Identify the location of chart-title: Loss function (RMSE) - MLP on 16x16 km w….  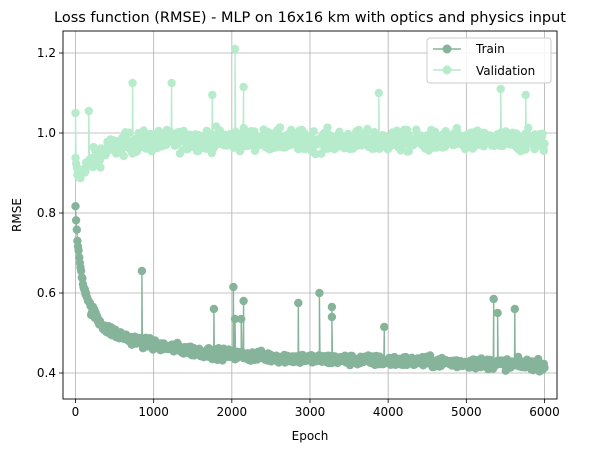
(310, 18).